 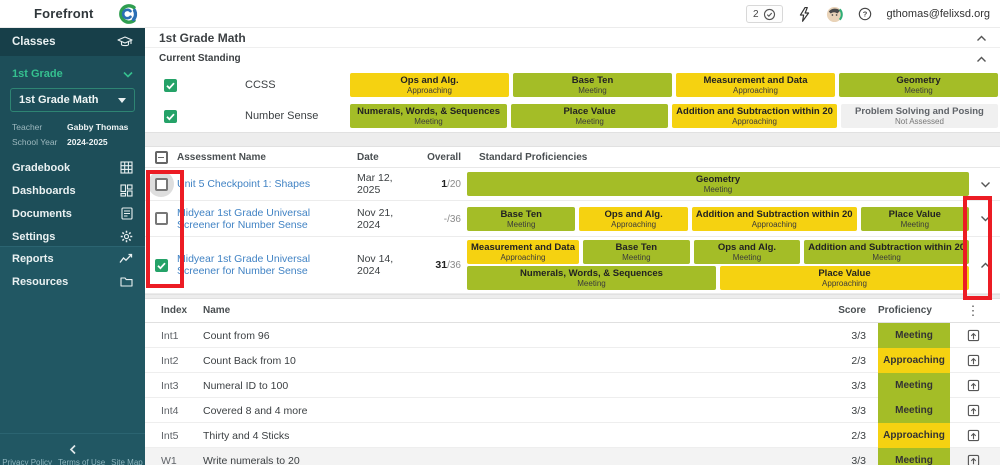 I want to click on sidebar-item-settings: Settings, so click(x=72, y=236).